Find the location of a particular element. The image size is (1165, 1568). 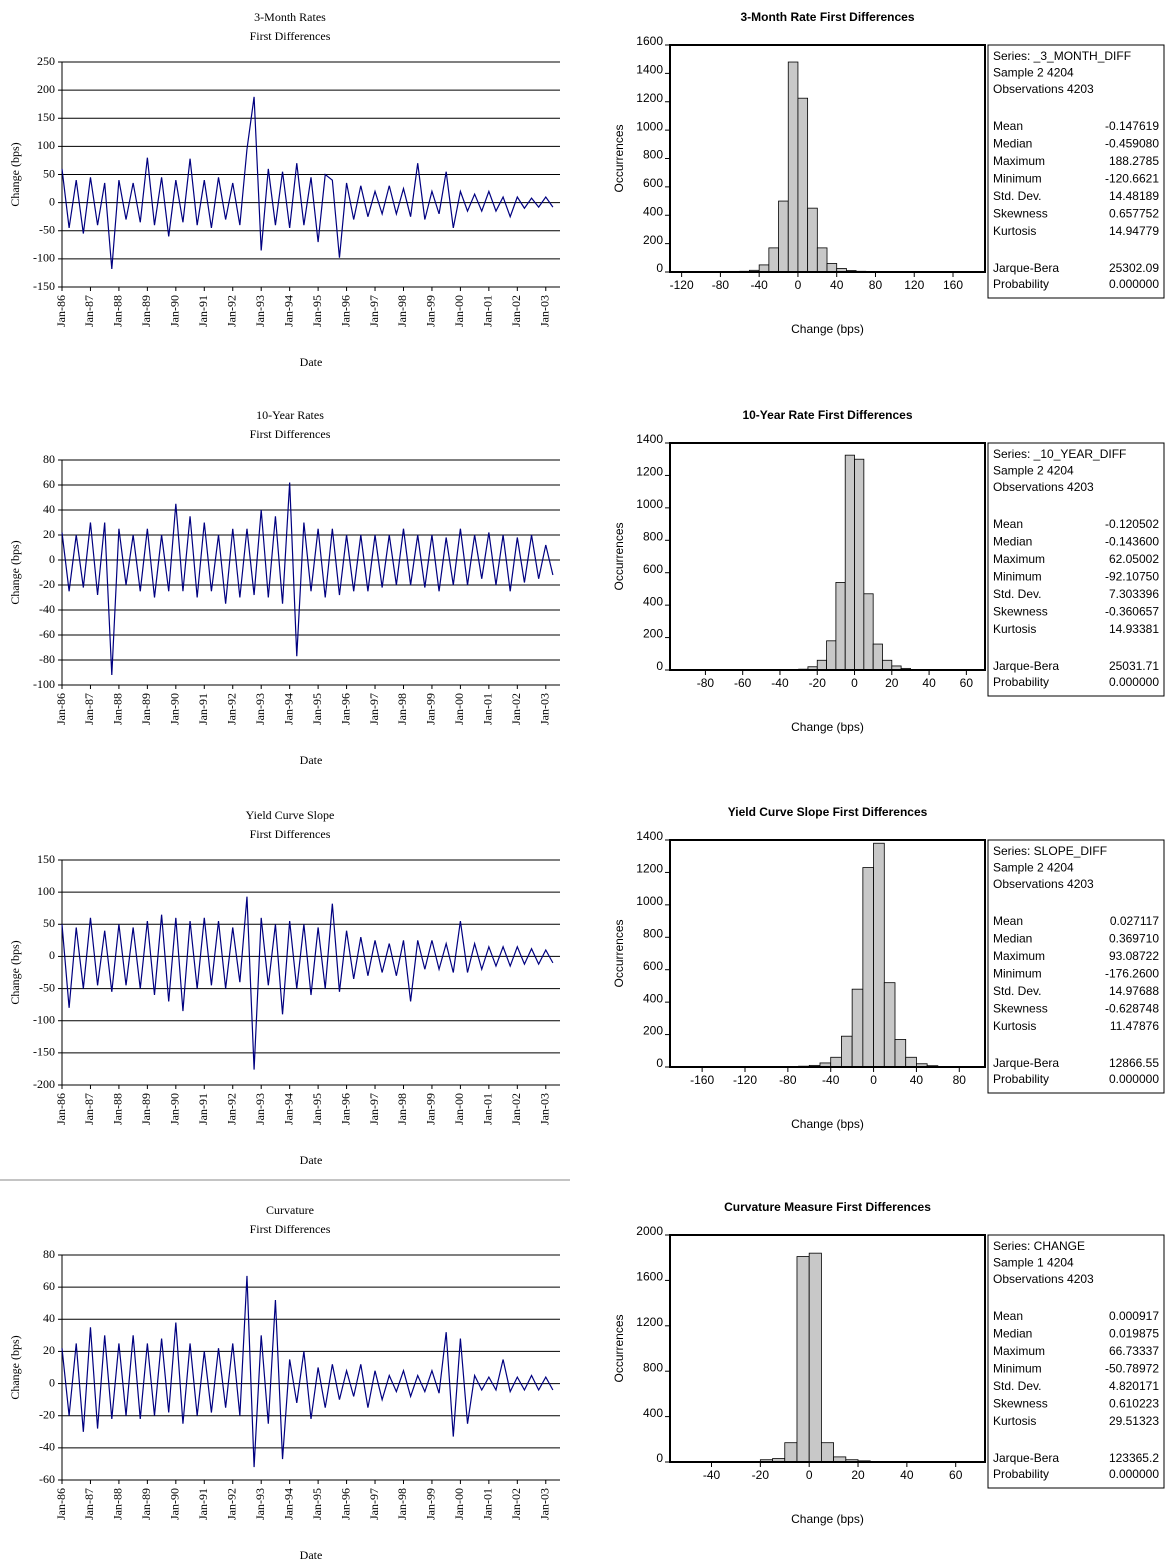

x-tick-label: Jan-95 is located at coordinates (317, 1504).